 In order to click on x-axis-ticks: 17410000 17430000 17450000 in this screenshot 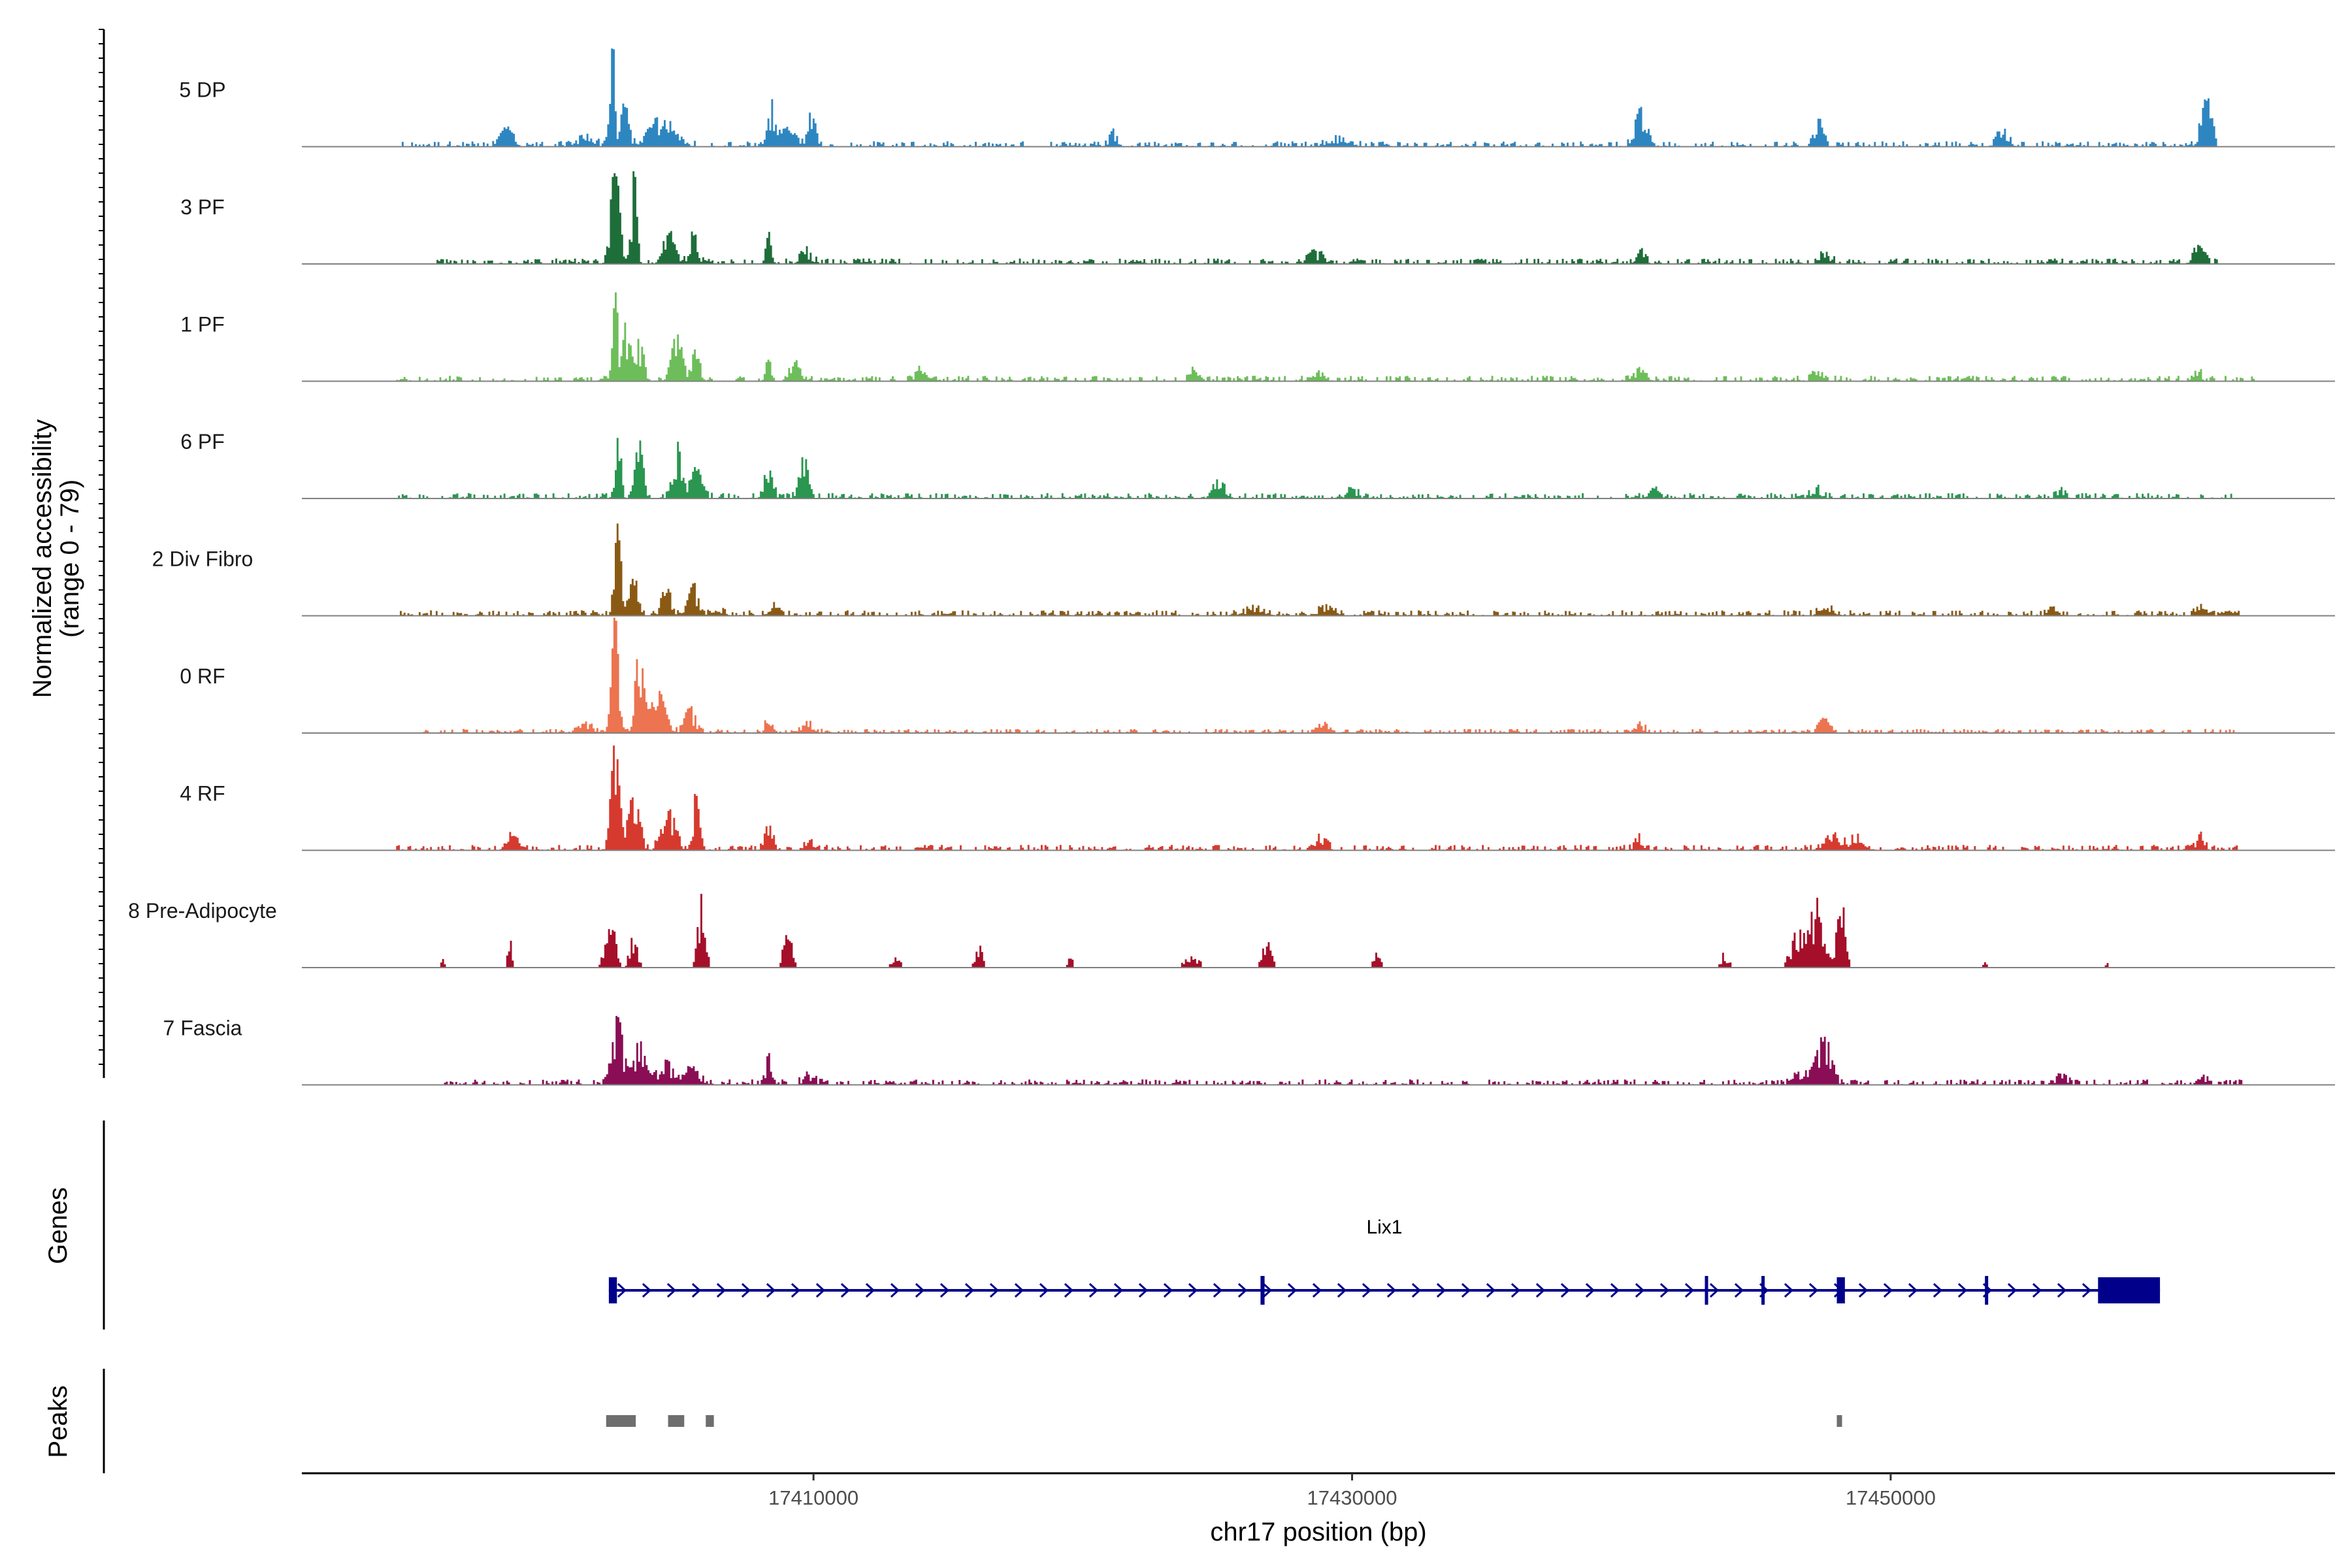, I will do `click(1352, 1491)`.